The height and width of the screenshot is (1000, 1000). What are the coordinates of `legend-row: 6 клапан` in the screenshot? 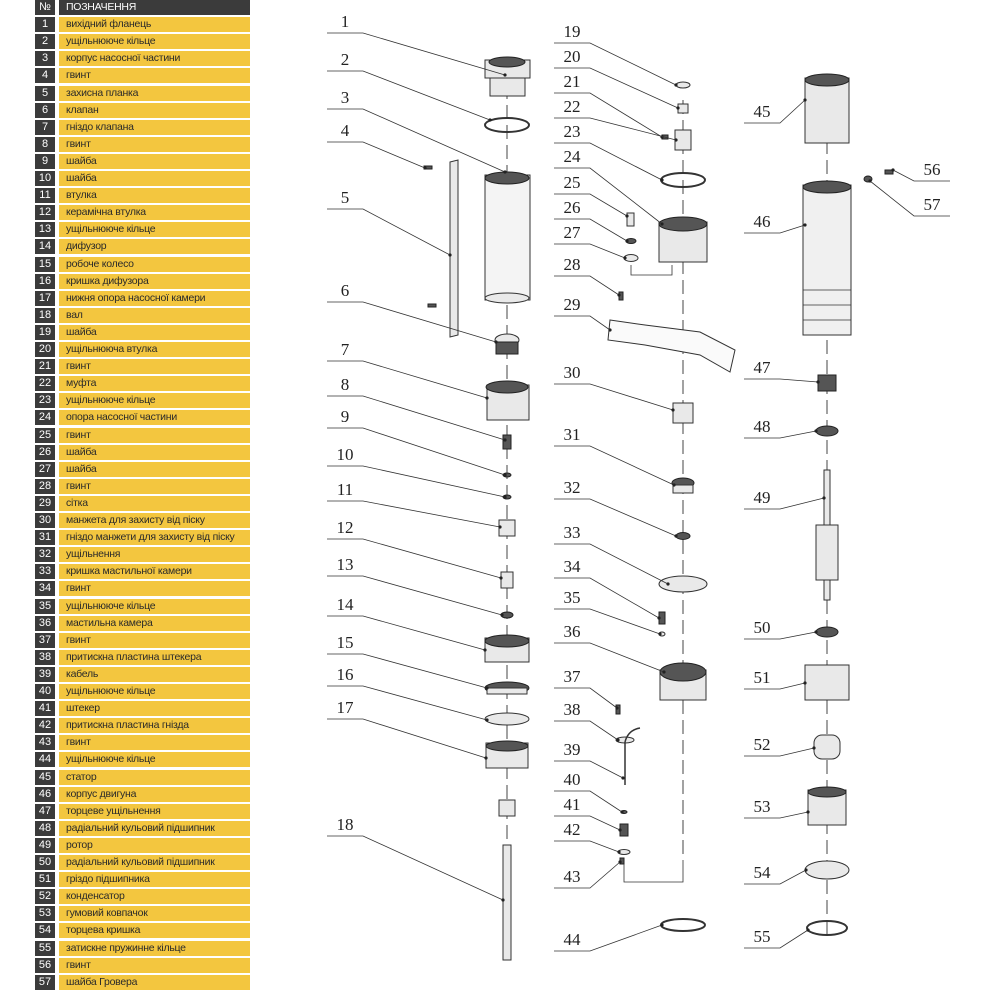 It's located at (142, 110).